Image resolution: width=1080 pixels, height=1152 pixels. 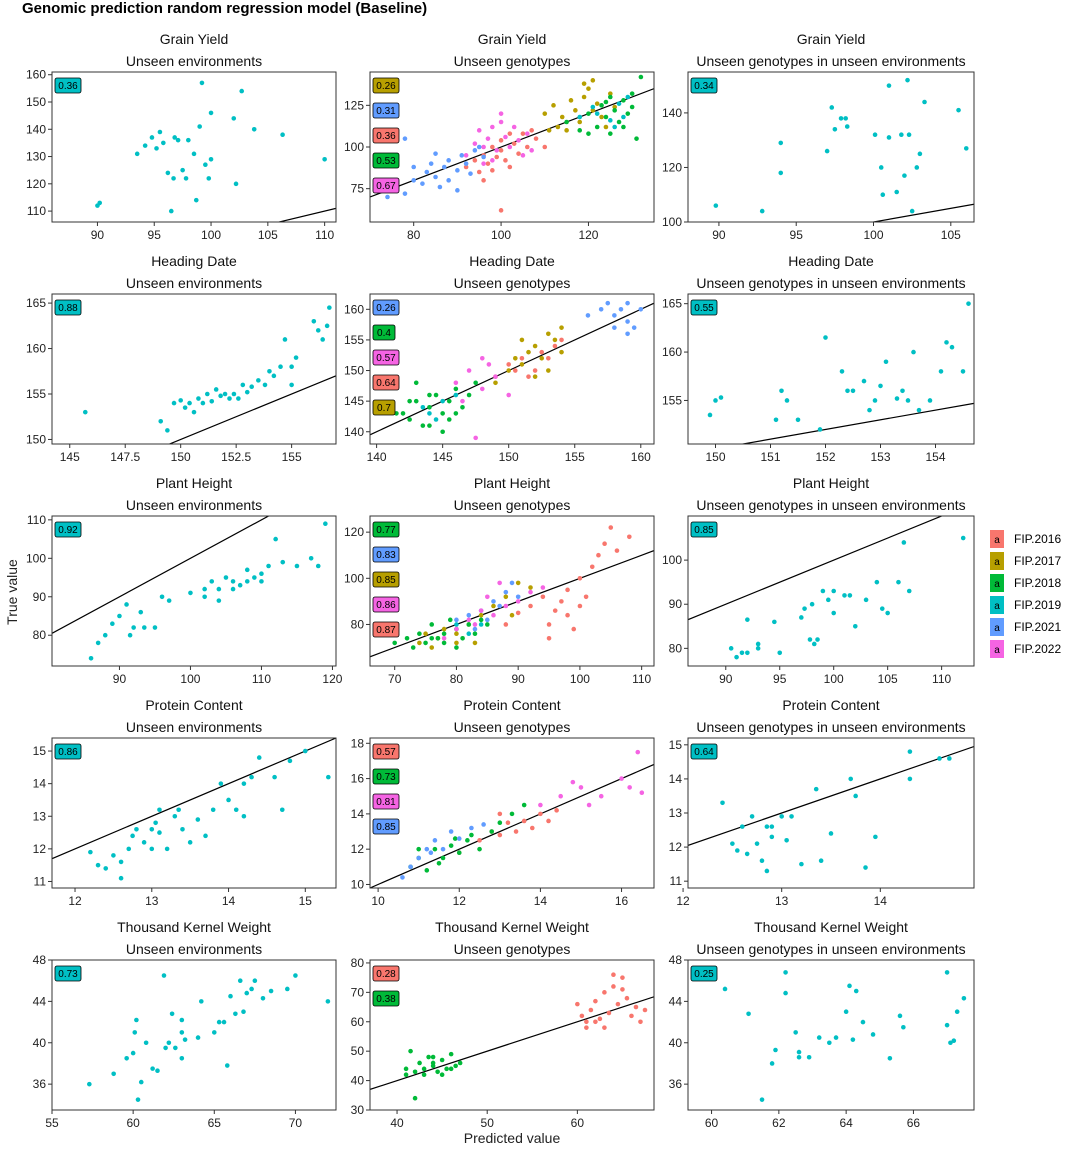 What do you see at coordinates (676, 881) in the screenshot?
I see `y-tick-label: 11` at bounding box center [676, 881].